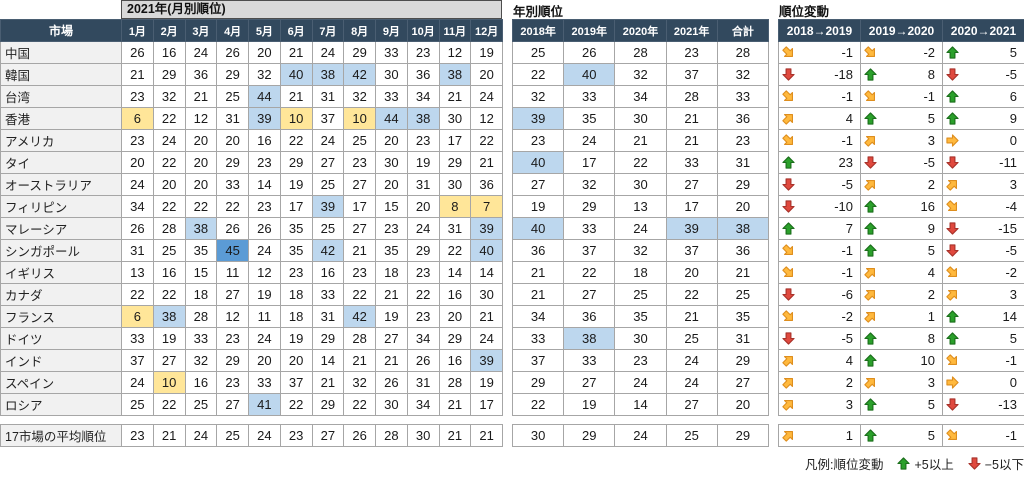 This screenshot has height=479, width=1024. Describe the element at coordinates (640, 140) in the screenshot. I see `market-row: 23 24 21 21 23` at that location.